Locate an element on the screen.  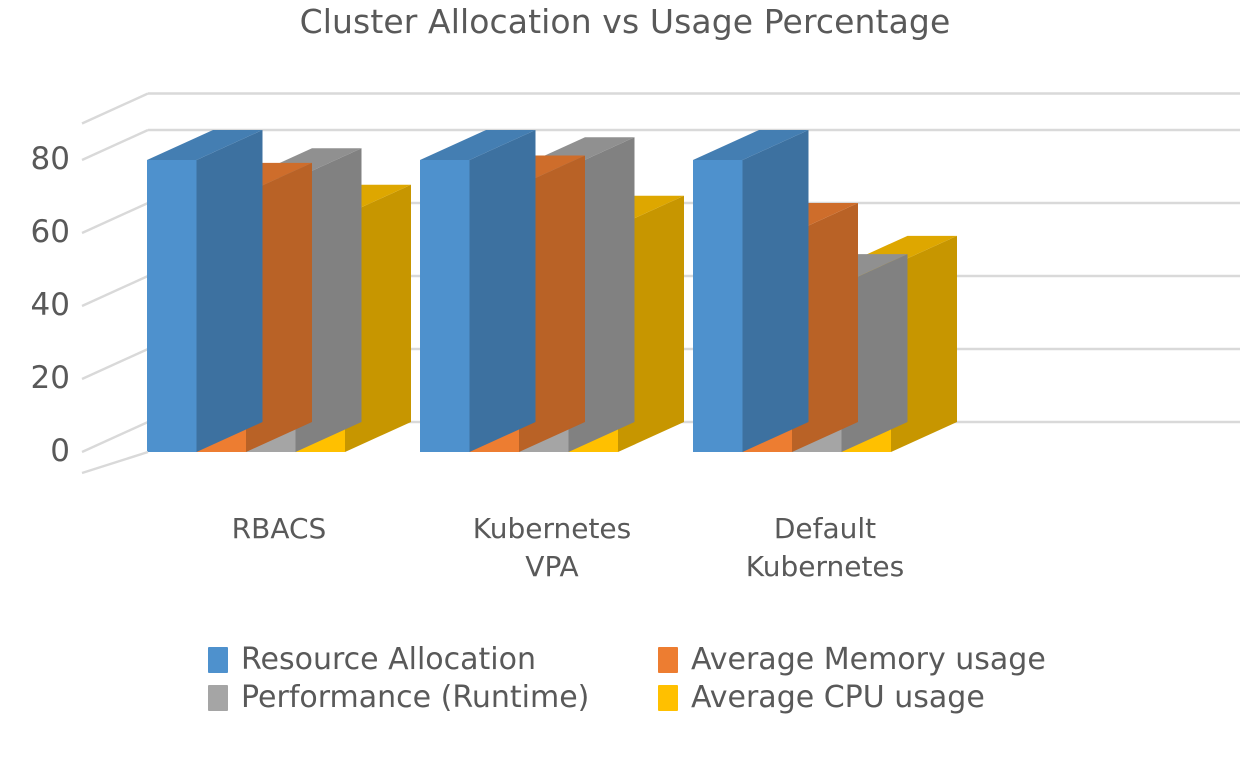
legend-label: Resource Allocation is located at coordinates (389, 659).